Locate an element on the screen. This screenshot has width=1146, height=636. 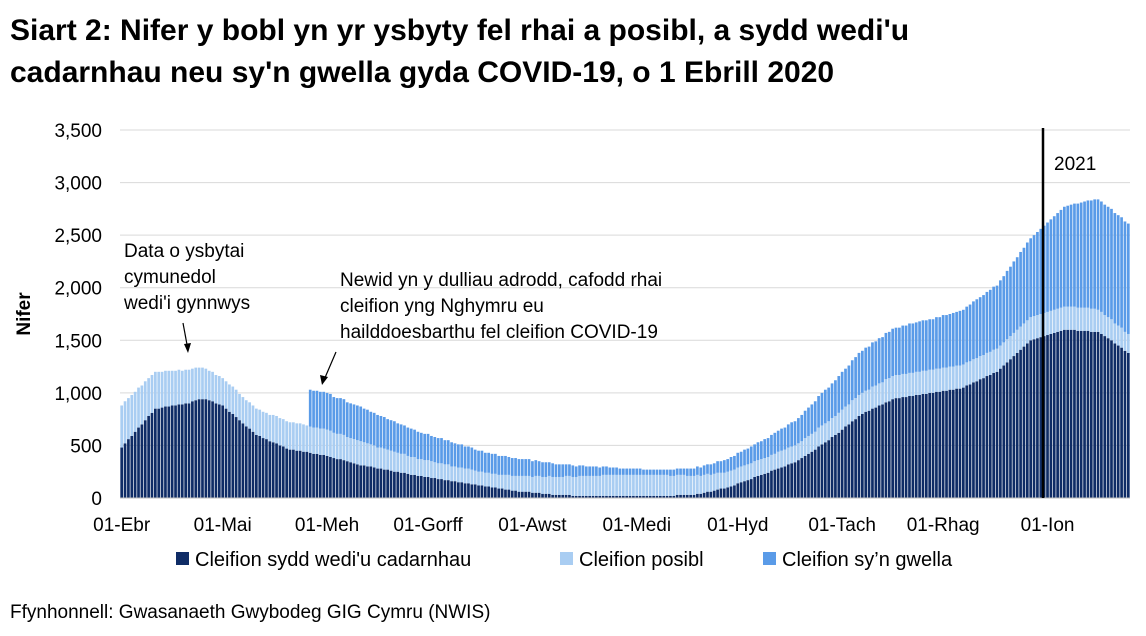
y-tick-label: 3,000 is located at coordinates (78, 184).